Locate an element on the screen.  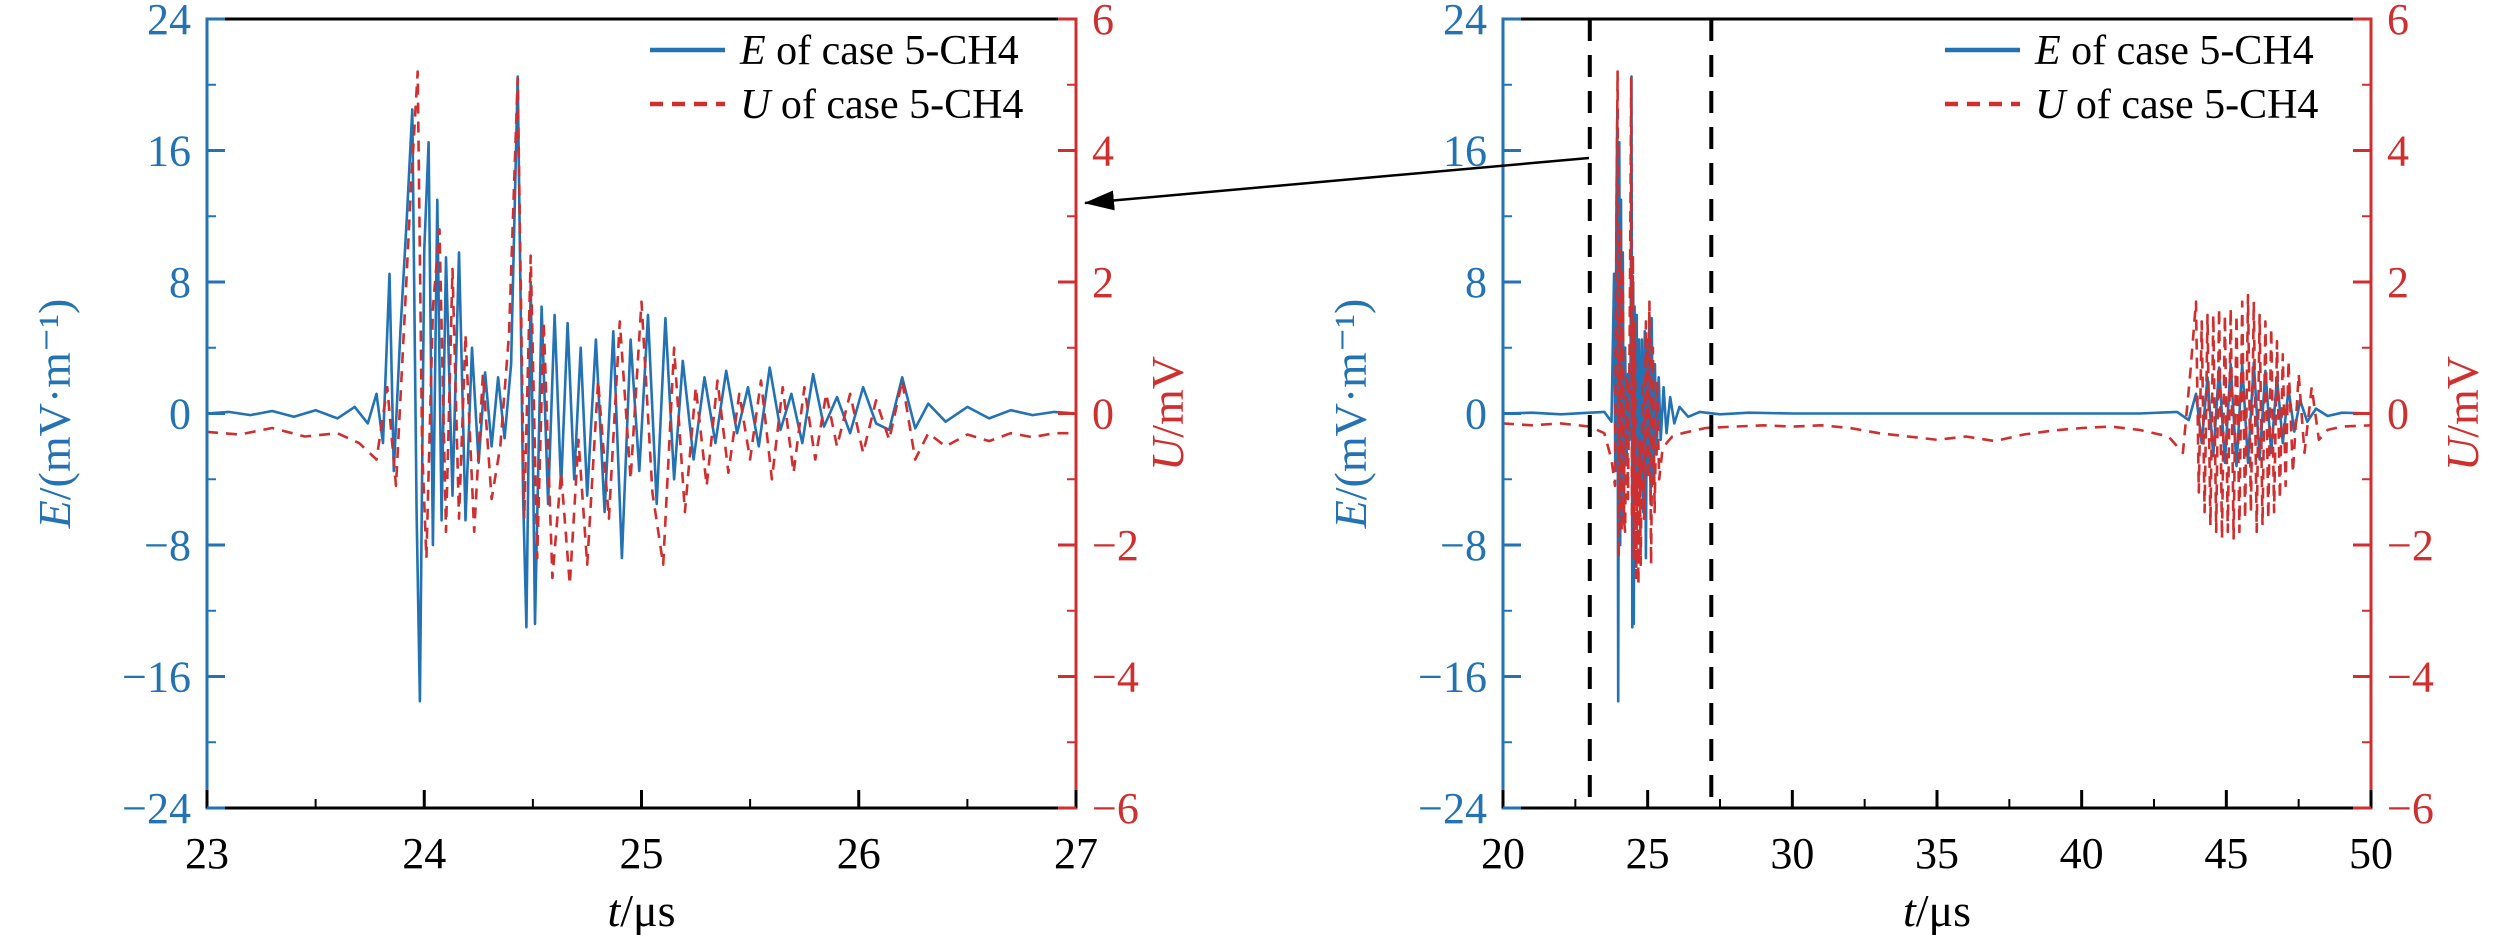
full-view-y-left-axis-title: E/(mV·m⁻¹) is located at coordinates (1350, 414).